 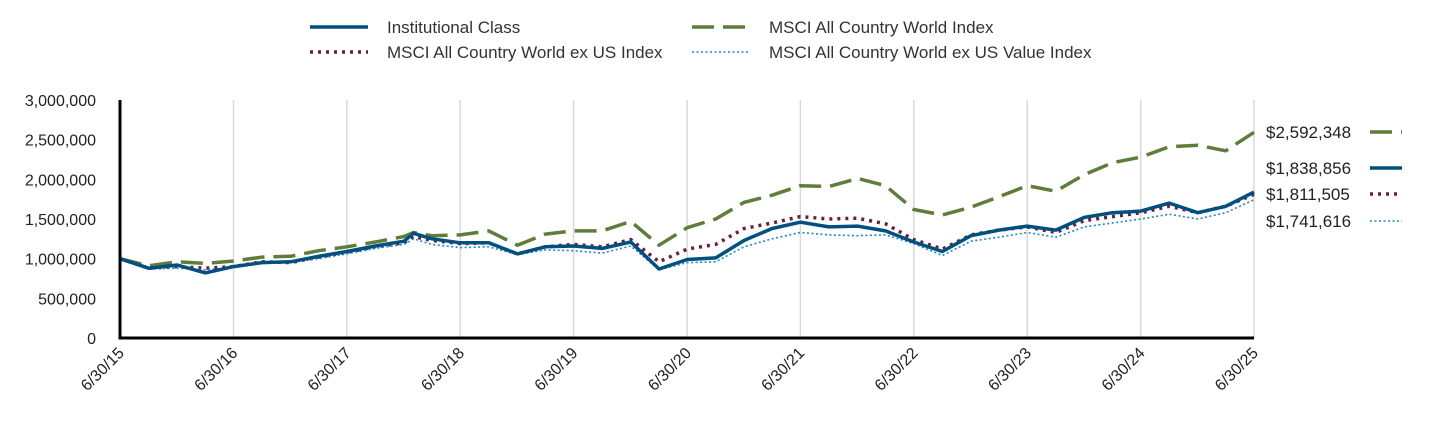 What do you see at coordinates (453, 27) in the screenshot?
I see `legend-label-0: Institutional Class` at bounding box center [453, 27].